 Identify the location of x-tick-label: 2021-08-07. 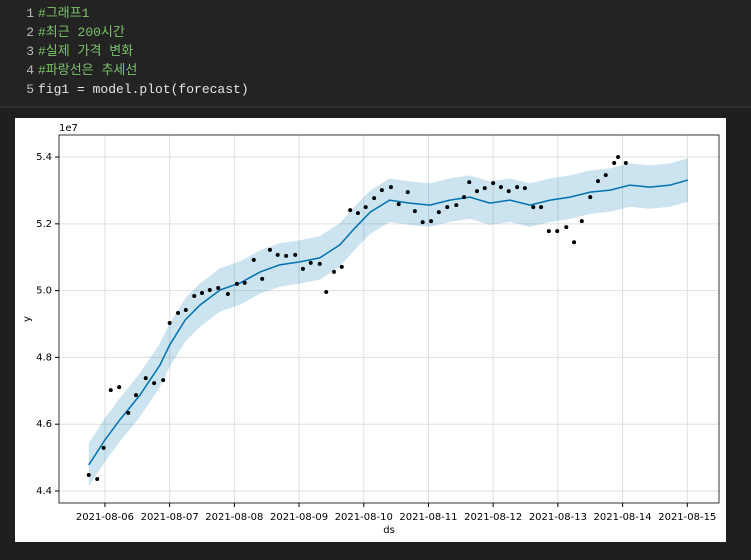
(170, 517).